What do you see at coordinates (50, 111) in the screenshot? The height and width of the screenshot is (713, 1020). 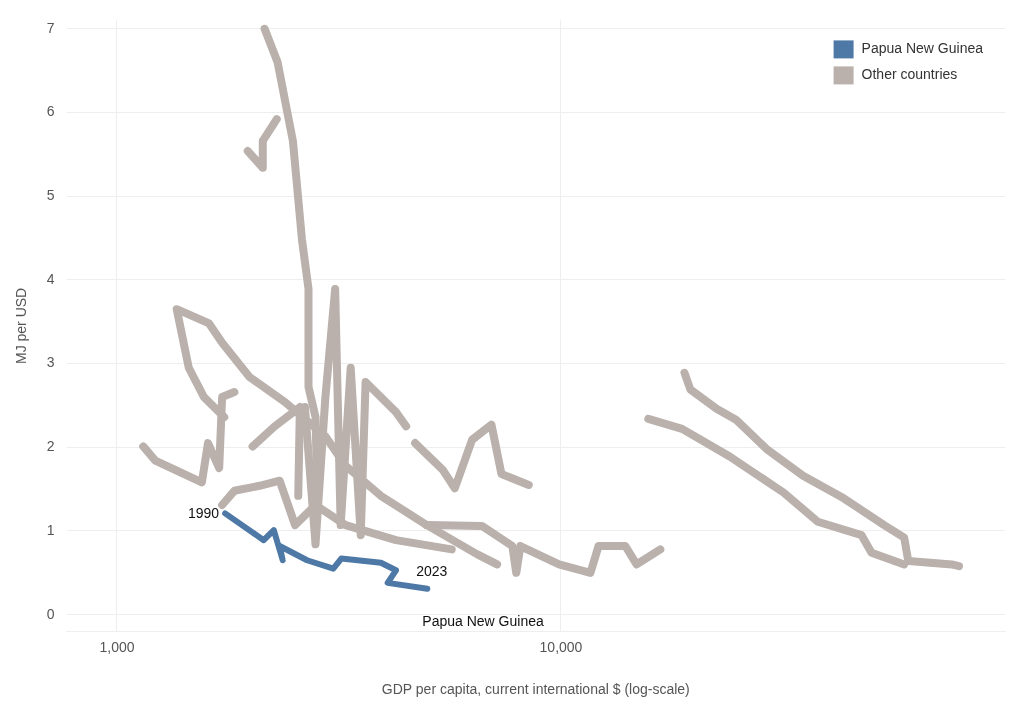 I see `y-tick-label: 6` at bounding box center [50, 111].